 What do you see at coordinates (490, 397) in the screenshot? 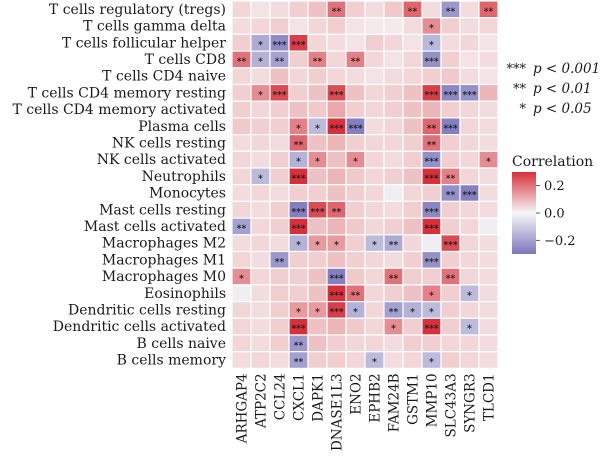
I see `column-label: TLCD1` at bounding box center [490, 397].